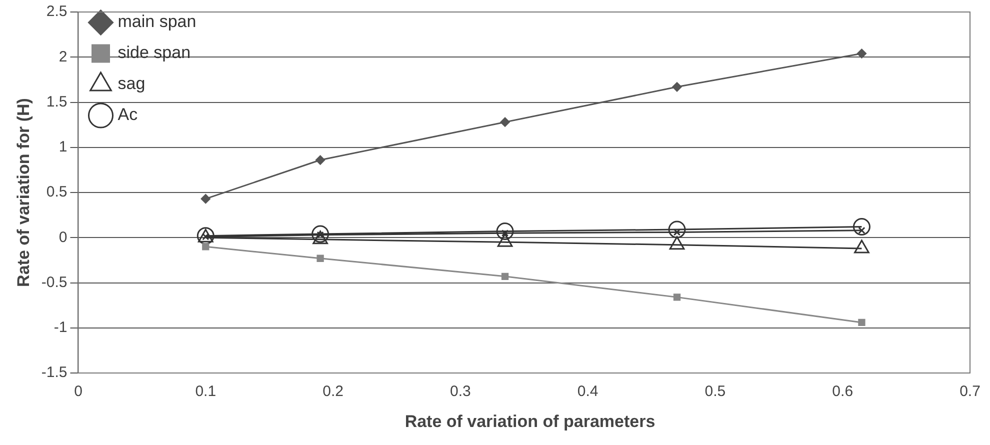 This screenshot has height=445, width=990. What do you see at coordinates (128, 114) in the screenshot?
I see `legend-label: Ac` at bounding box center [128, 114].